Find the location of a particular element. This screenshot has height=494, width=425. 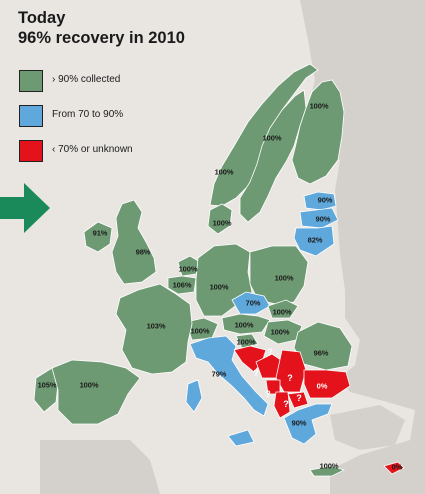

label-portugal: 105% is located at coordinates (47, 385).